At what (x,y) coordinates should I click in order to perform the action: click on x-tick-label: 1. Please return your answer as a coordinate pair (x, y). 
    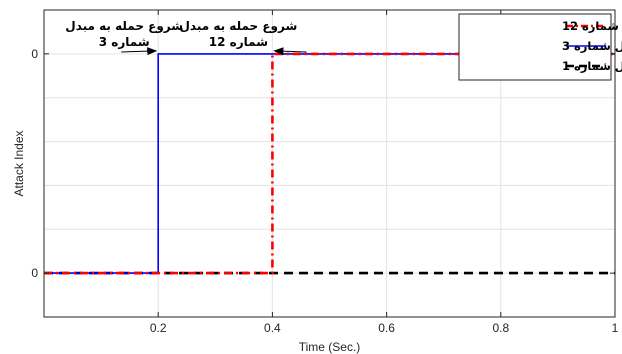
    Looking at the image, I should click on (615, 328).